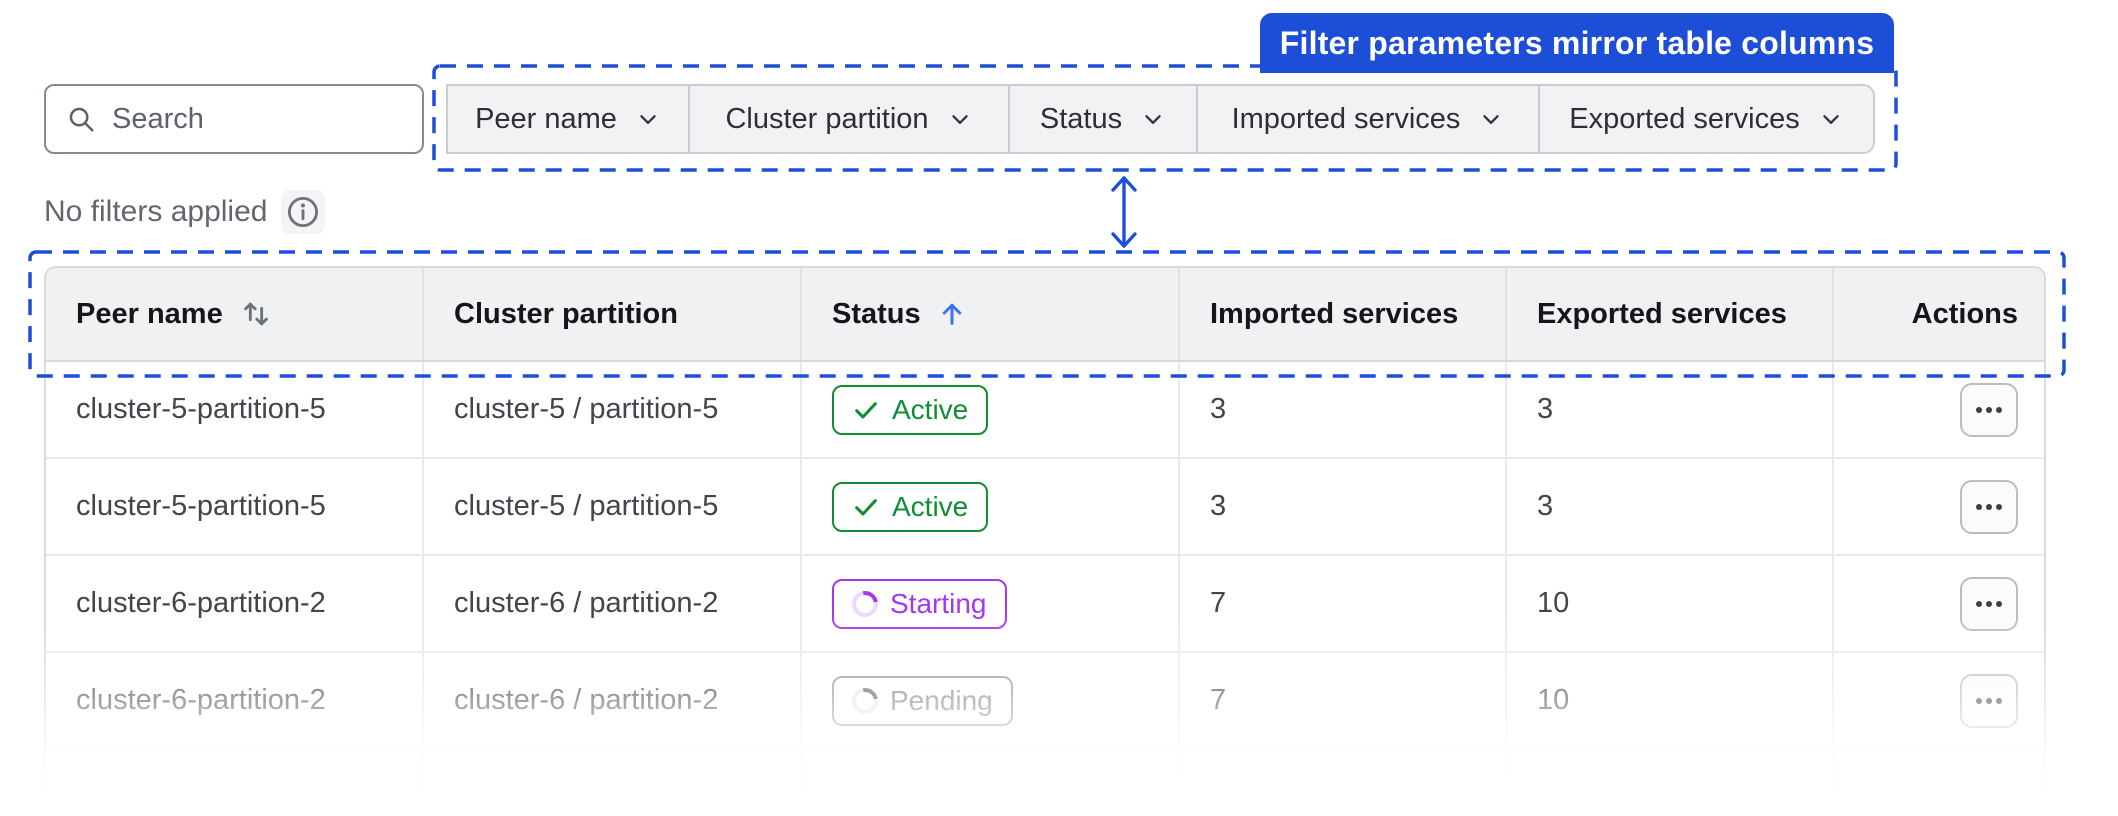 The height and width of the screenshot is (816, 2118). I want to click on column-header-peer-name: Peer name, so click(235, 314).